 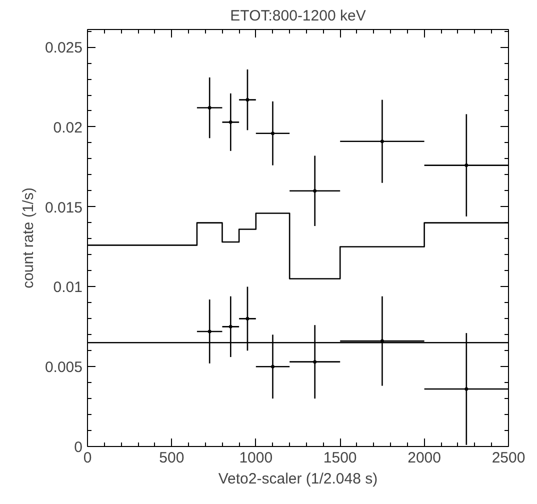 What do you see at coordinates (298, 16) in the screenshot?
I see `chart-title: ETOT:800-1200 keV` at bounding box center [298, 16].